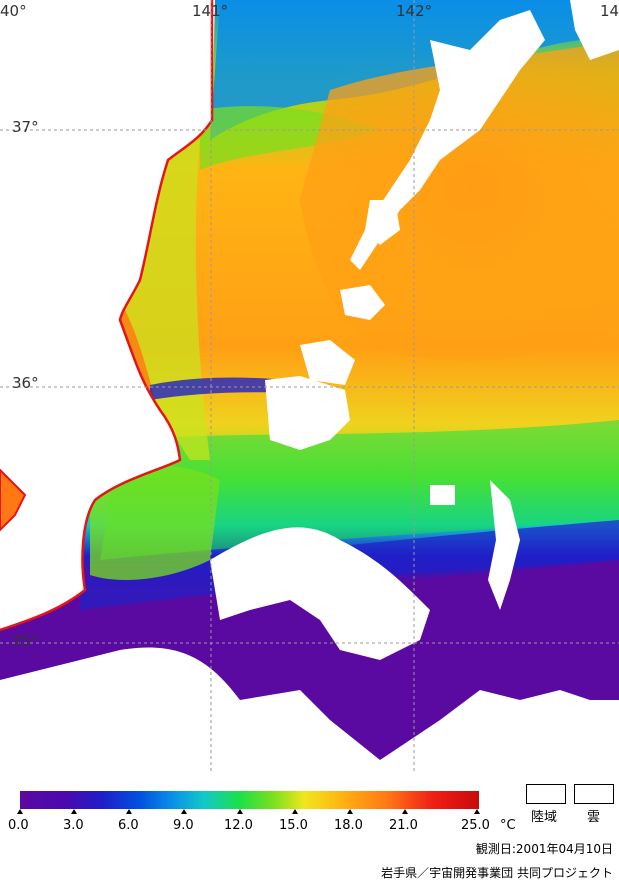 Image resolution: width=619 pixels, height=881 pixels. What do you see at coordinates (594, 817) in the screenshot?
I see `cloud-label: 雲` at bounding box center [594, 817].